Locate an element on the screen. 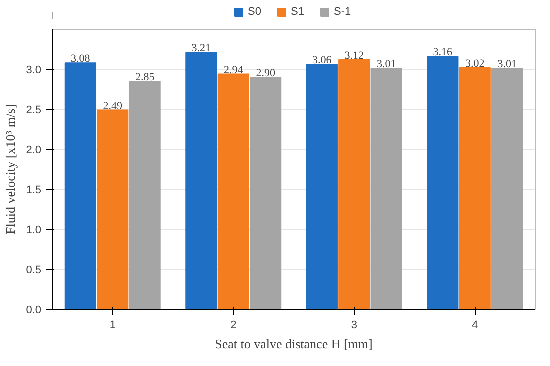 Image resolution: width=550 pixels, height=366 pixels. y-tick-label: 2.5 is located at coordinates (34, 110).